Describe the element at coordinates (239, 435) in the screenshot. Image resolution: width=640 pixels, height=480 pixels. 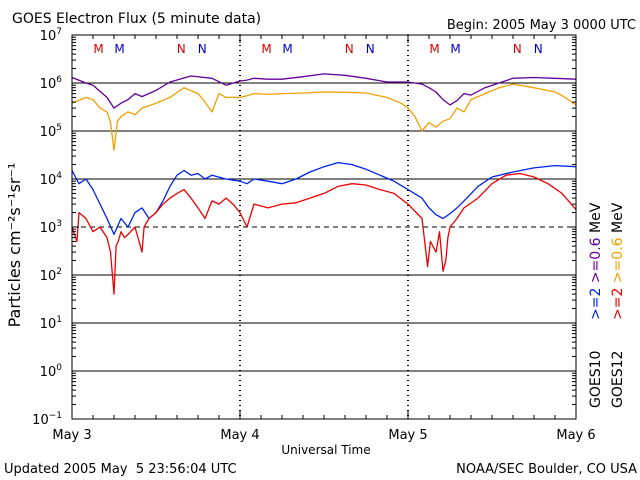
I see `x-tick-label: May 4` at that location.